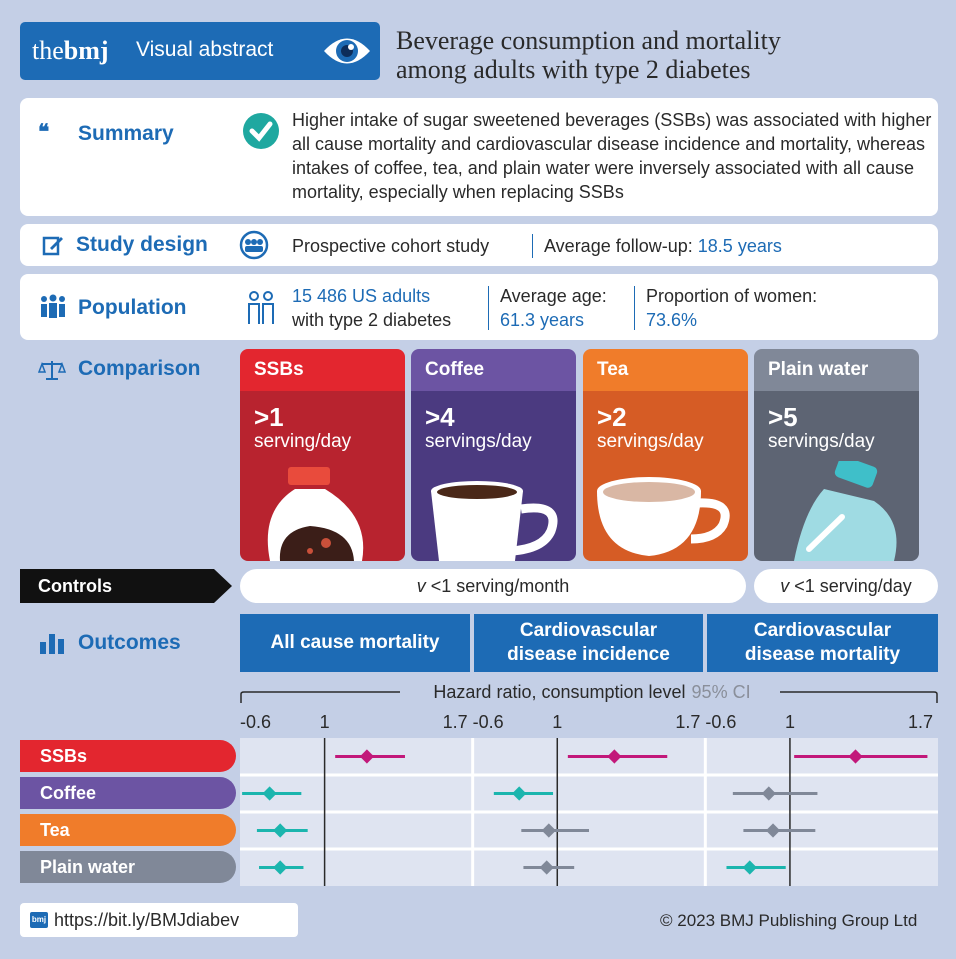 The width and height of the screenshot is (956, 959). Describe the element at coordinates (559, 692) in the screenshot. I see `axis-title: Hazard ratio, consumption level` at that location.